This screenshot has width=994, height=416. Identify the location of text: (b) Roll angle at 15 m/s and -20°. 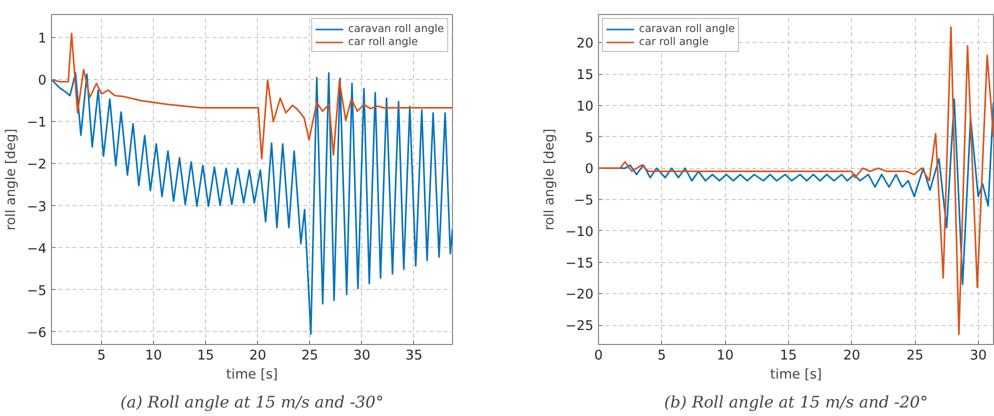
(796, 402).